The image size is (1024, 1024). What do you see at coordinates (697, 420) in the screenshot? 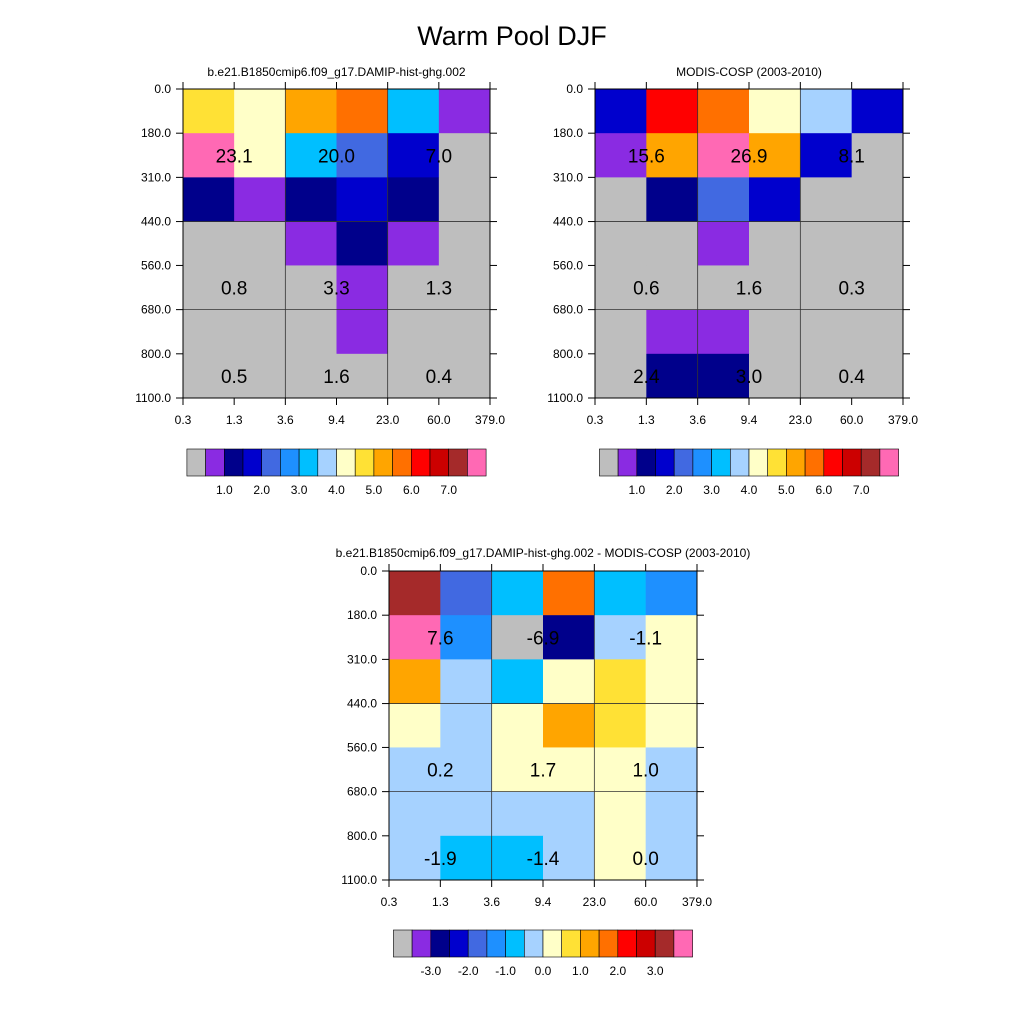
I see `x-tick-label: 3.6` at bounding box center [697, 420].